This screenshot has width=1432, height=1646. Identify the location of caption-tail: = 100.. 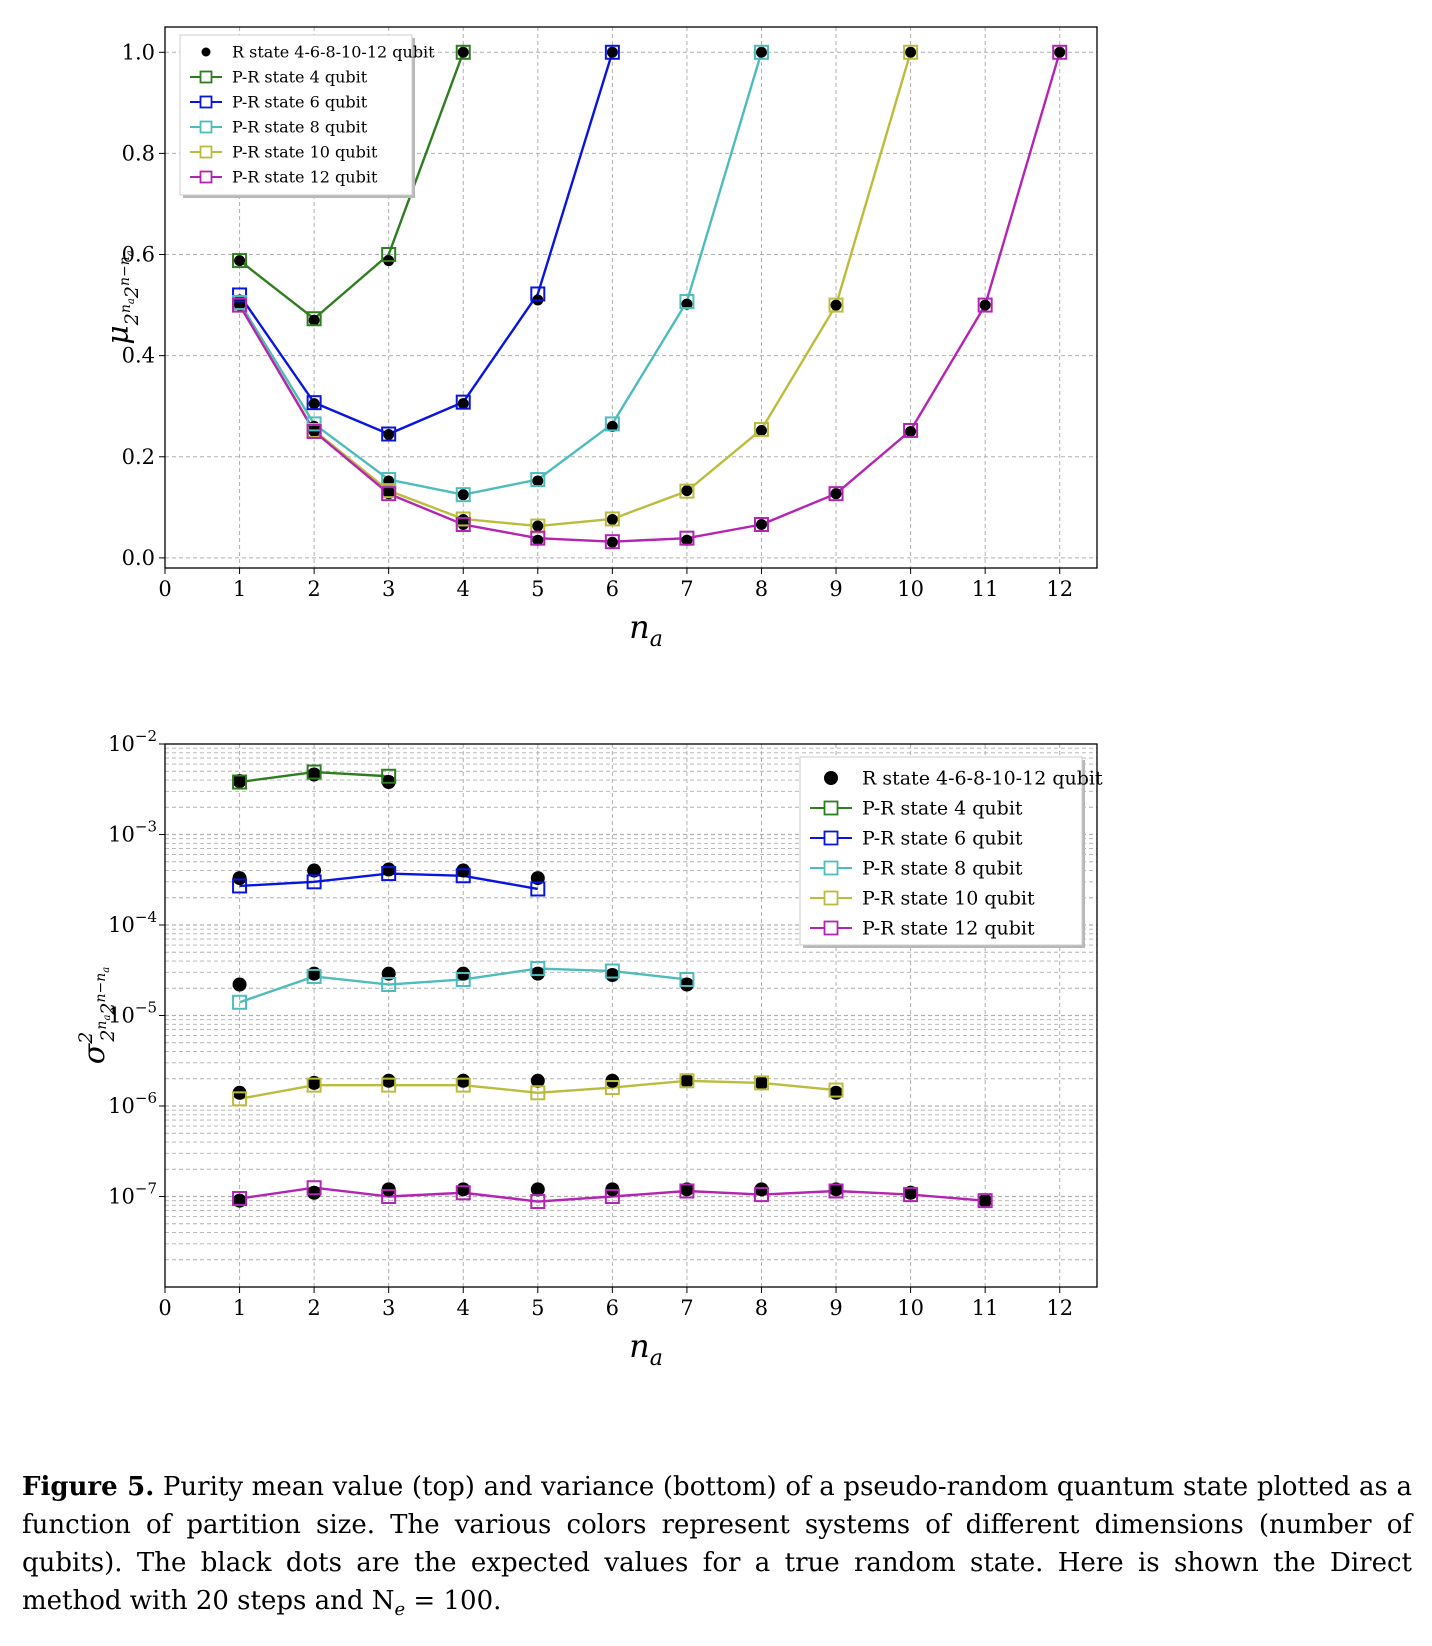
(453, 1601).